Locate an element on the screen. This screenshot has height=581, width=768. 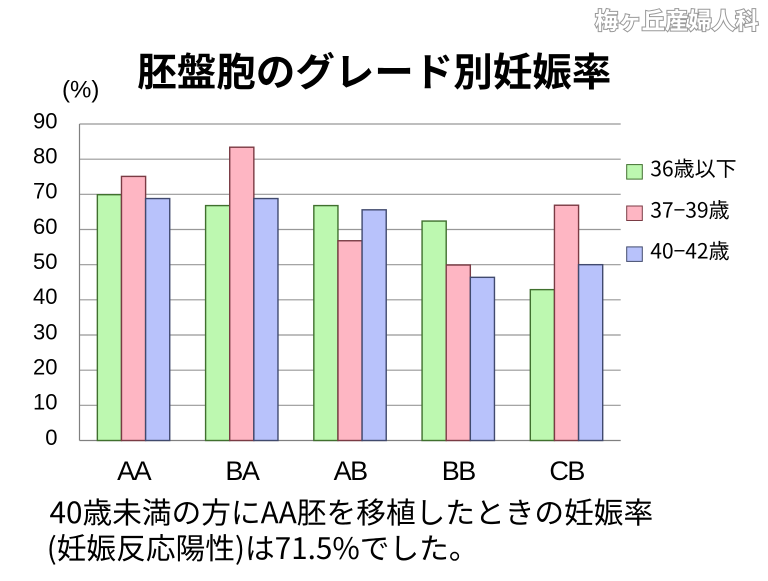
svg-text: 10 is located at coordinates (45, 402).